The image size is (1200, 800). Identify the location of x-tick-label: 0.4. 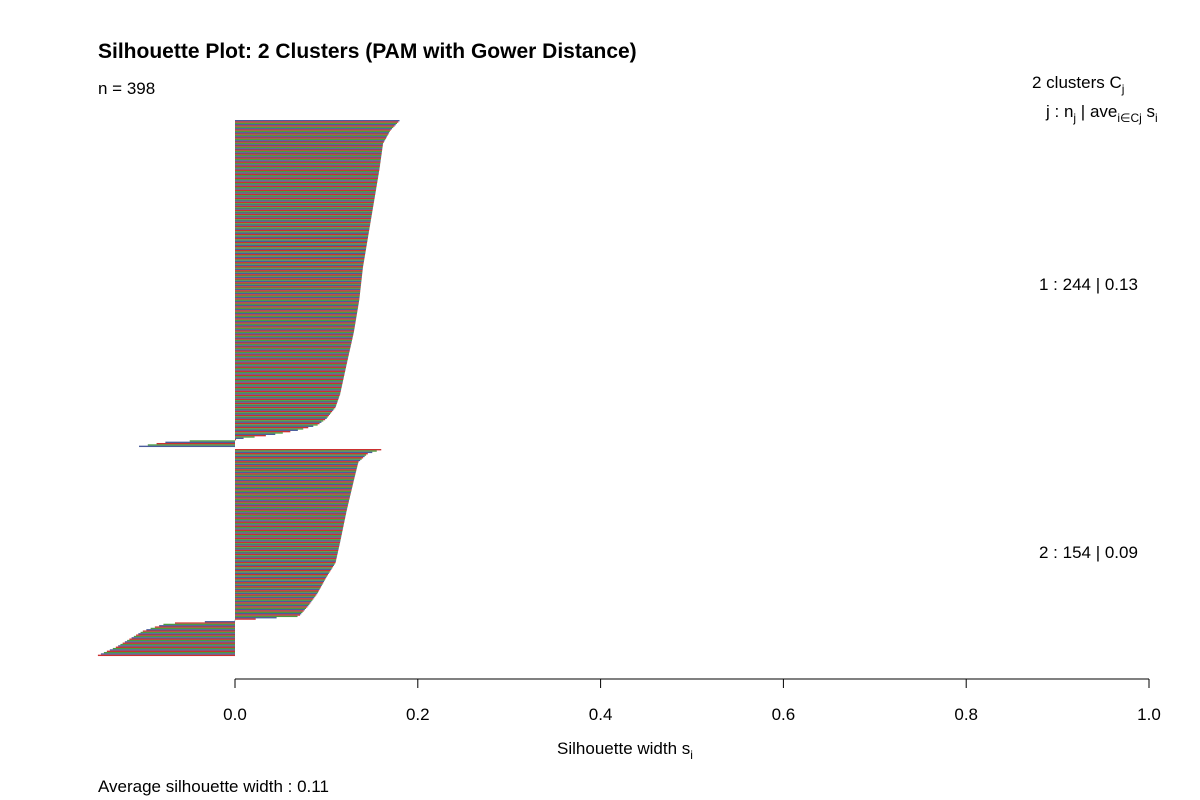
(601, 714).